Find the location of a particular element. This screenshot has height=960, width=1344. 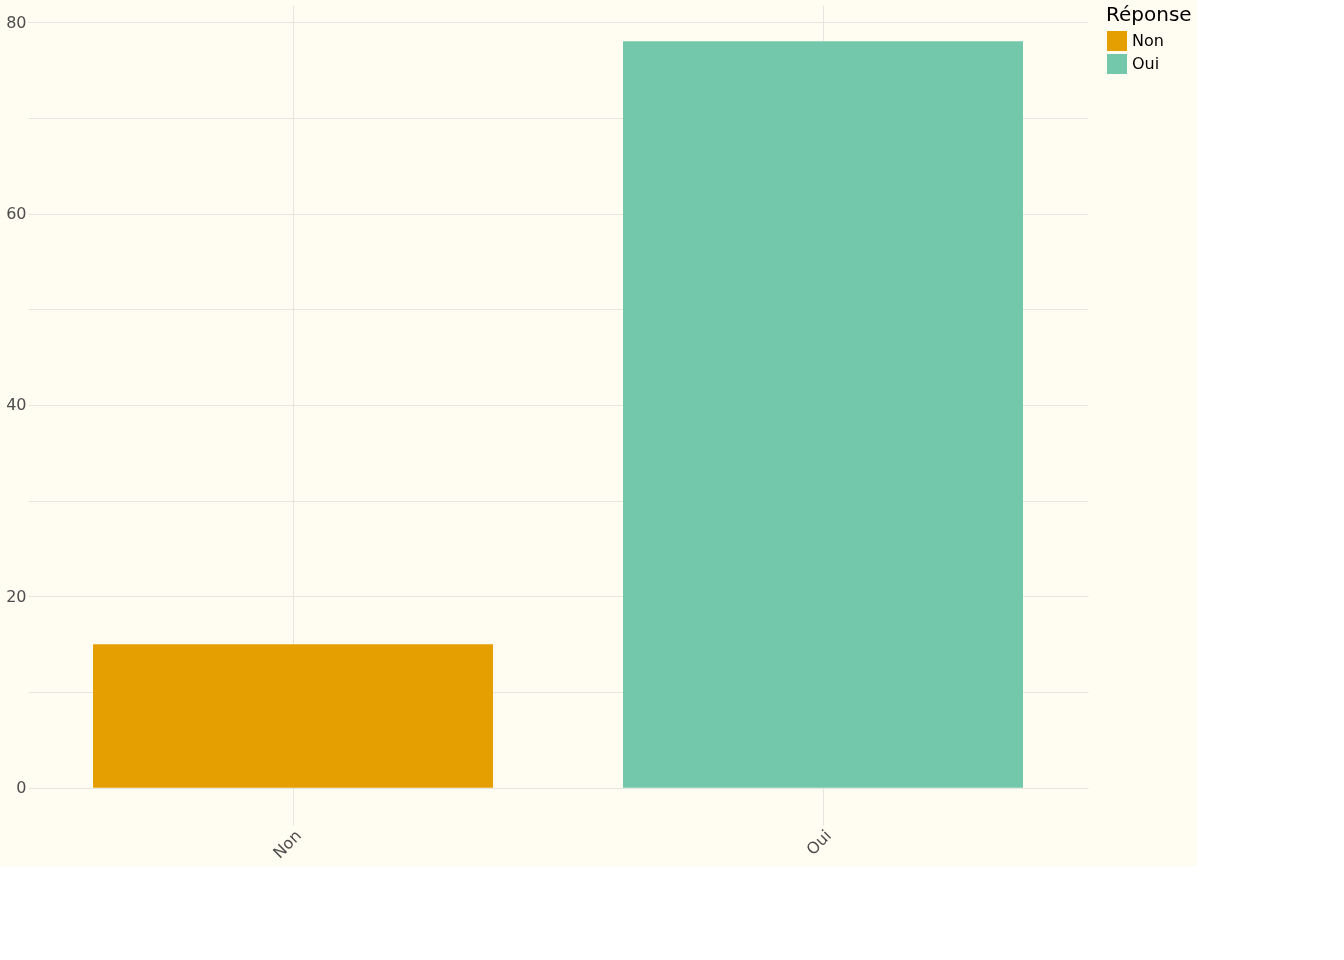

y-tick-label: 80 is located at coordinates (16, 22).